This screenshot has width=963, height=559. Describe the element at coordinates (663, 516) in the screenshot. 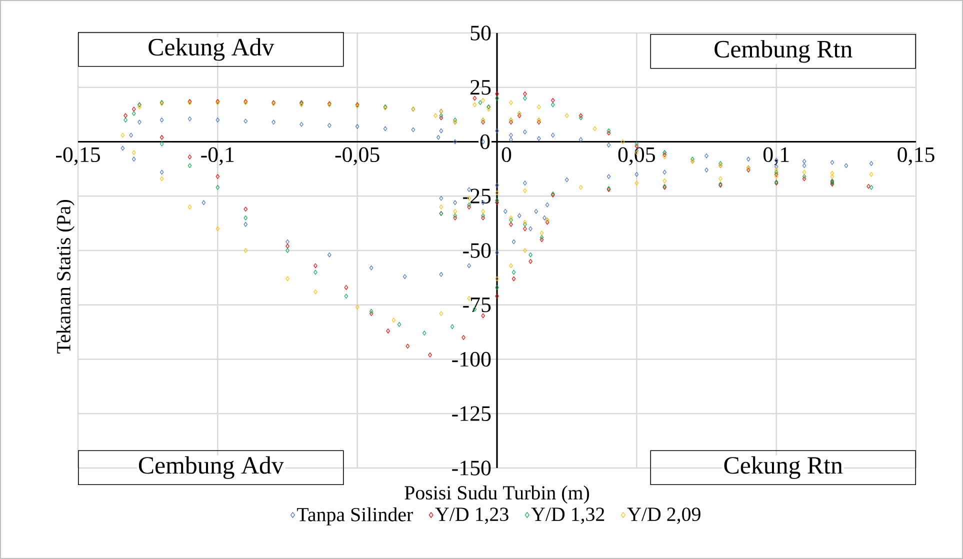

I see `legend-label: Y/D 2,09` at that location.